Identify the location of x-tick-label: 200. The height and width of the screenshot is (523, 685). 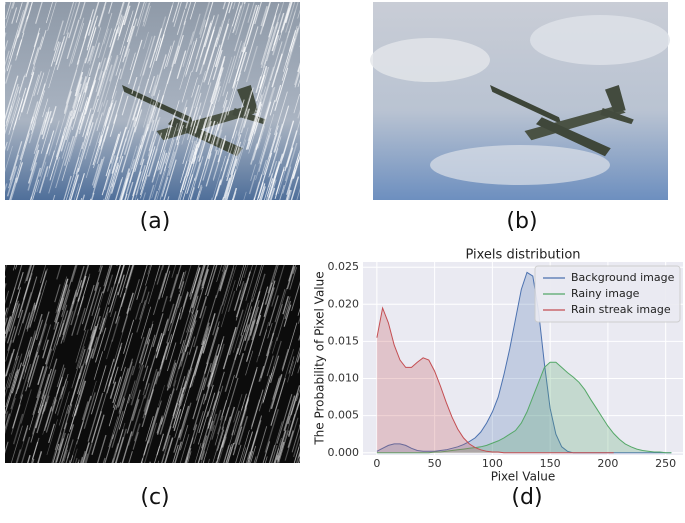
(607, 463).